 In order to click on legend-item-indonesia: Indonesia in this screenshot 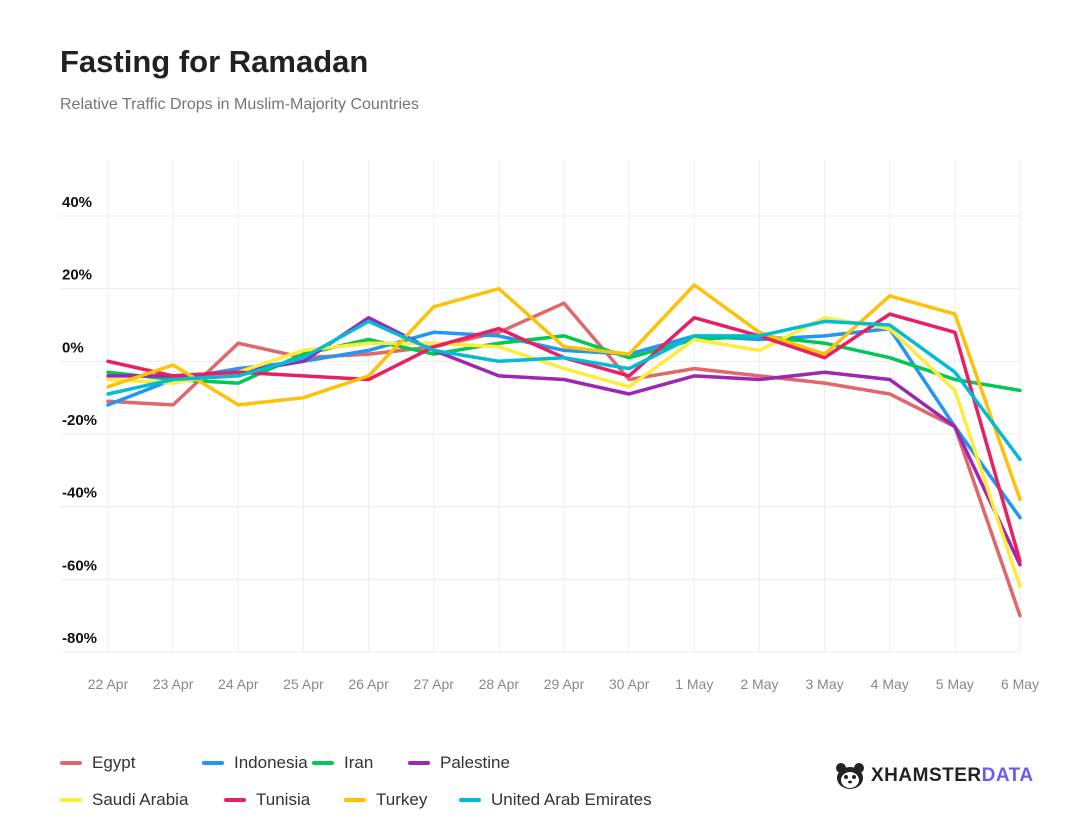, I will do `click(257, 763)`.